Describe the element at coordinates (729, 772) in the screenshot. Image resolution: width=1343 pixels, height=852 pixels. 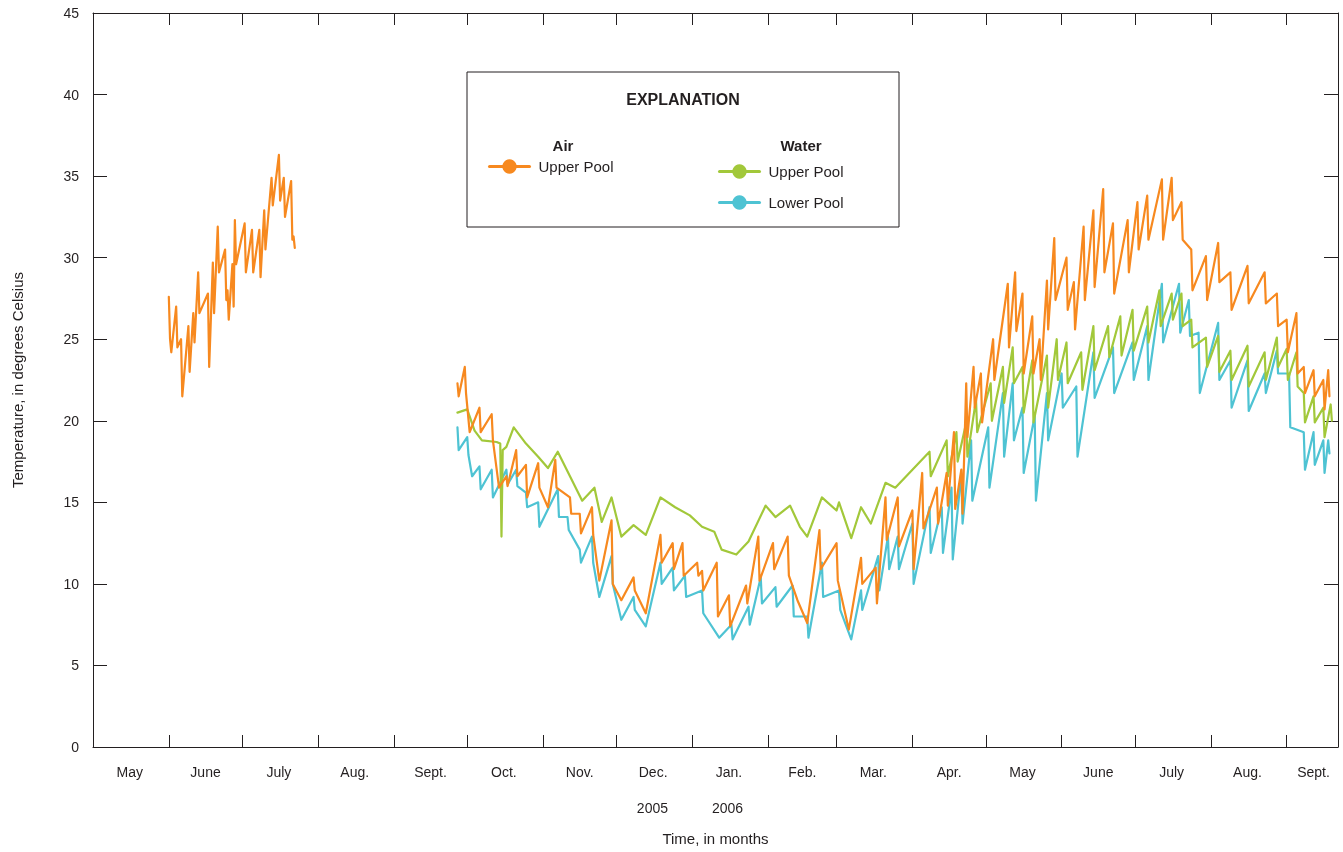
I see `x-tick-label: Jan.` at that location.